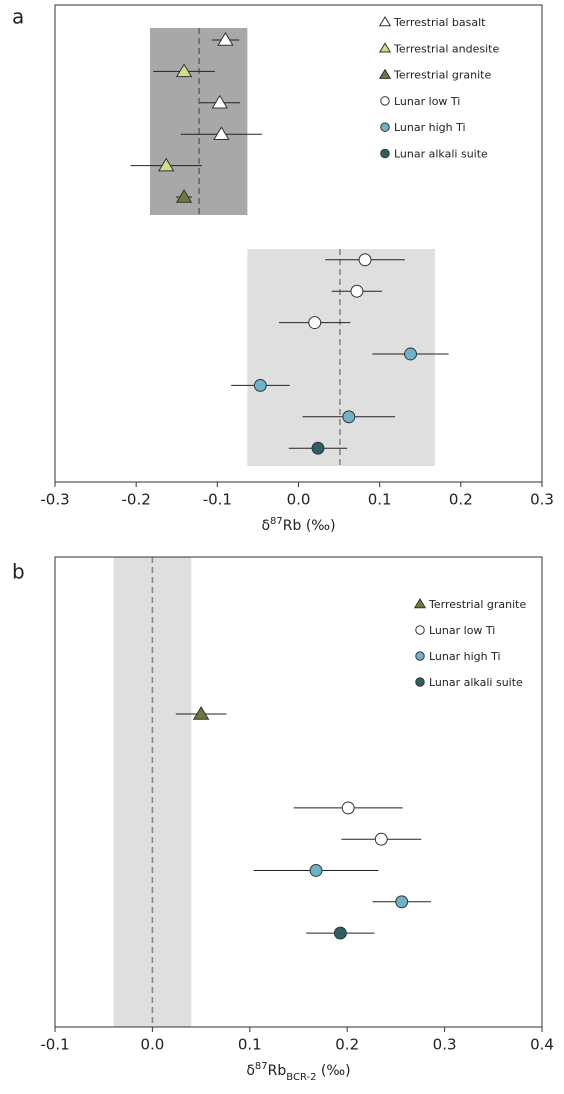  What do you see at coordinates (136, 500) in the screenshot?
I see `x-tick-label: -0.2` at bounding box center [136, 500].